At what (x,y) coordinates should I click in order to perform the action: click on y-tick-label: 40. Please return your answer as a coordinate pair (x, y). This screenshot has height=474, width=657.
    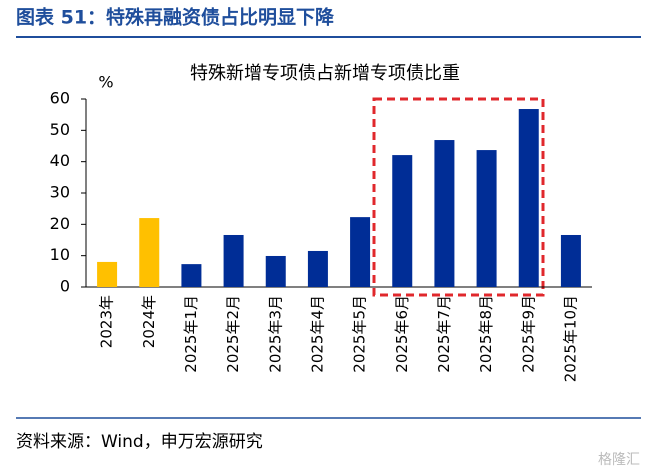
    Looking at the image, I should click on (60, 160).